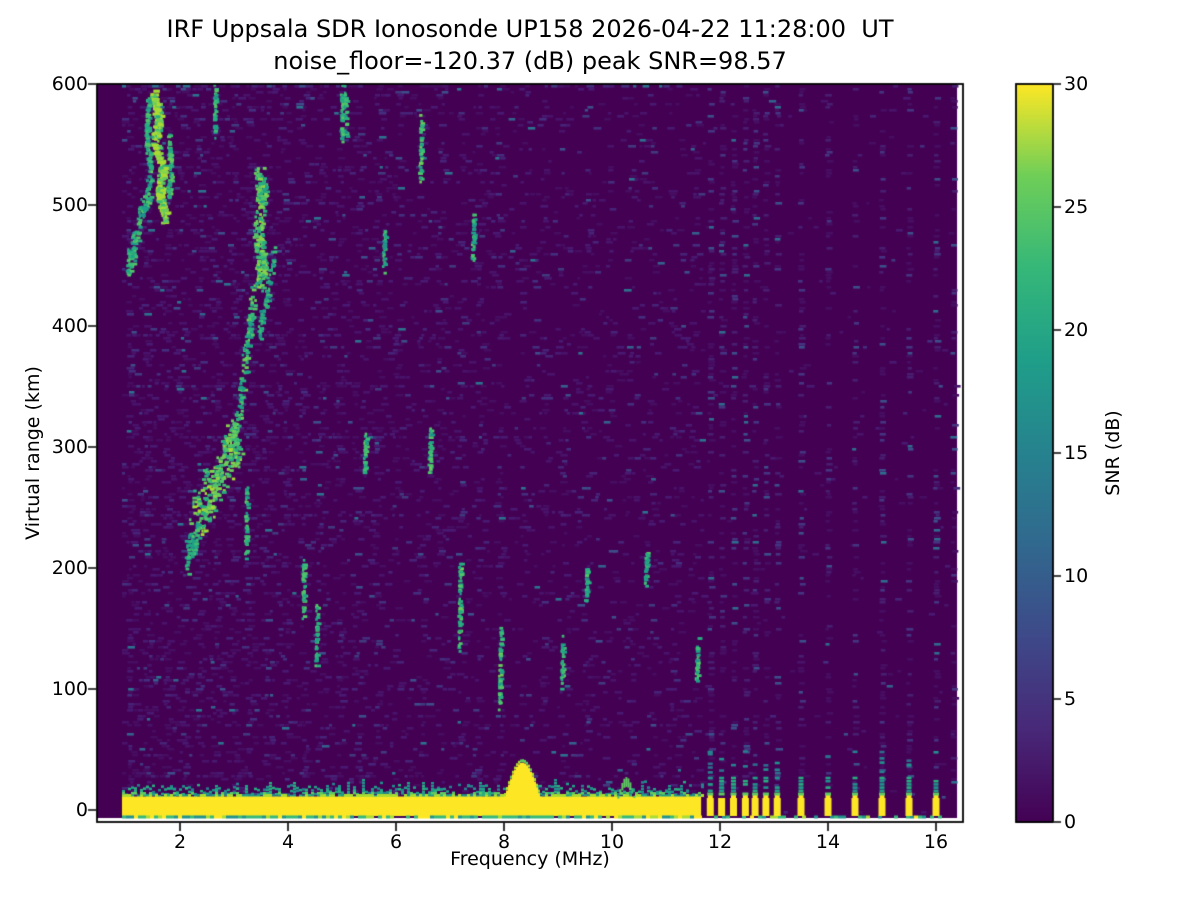  What do you see at coordinates (396, 842) in the screenshot?
I see `xtick-label: 6` at bounding box center [396, 842].